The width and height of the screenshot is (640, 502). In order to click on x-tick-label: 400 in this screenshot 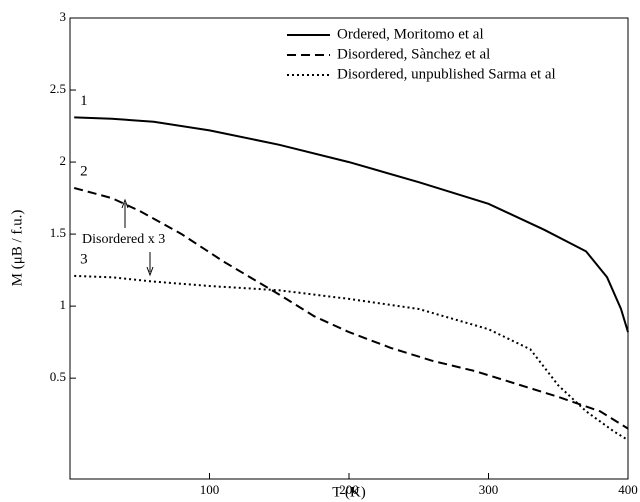, I will do `click(628, 489)`.